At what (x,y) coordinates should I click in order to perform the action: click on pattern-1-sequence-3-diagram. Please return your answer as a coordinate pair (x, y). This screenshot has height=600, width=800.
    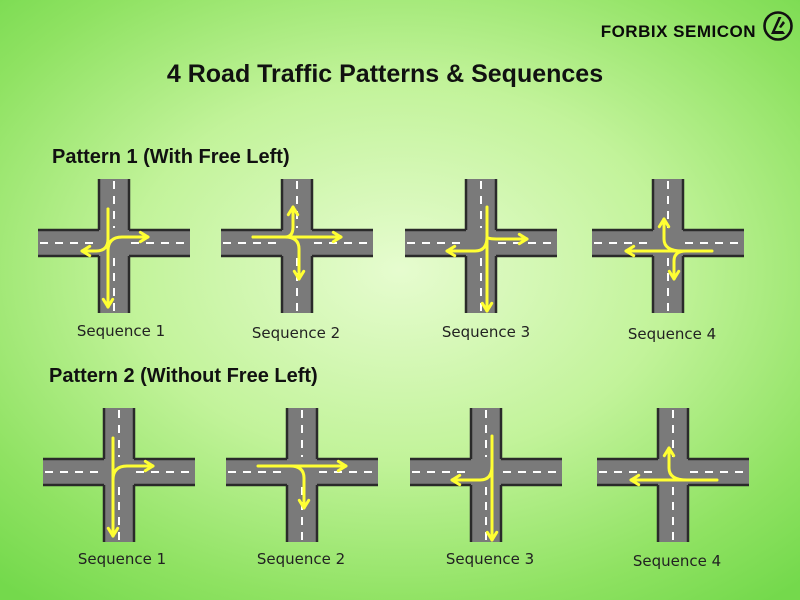
    Looking at the image, I should click on (481, 246).